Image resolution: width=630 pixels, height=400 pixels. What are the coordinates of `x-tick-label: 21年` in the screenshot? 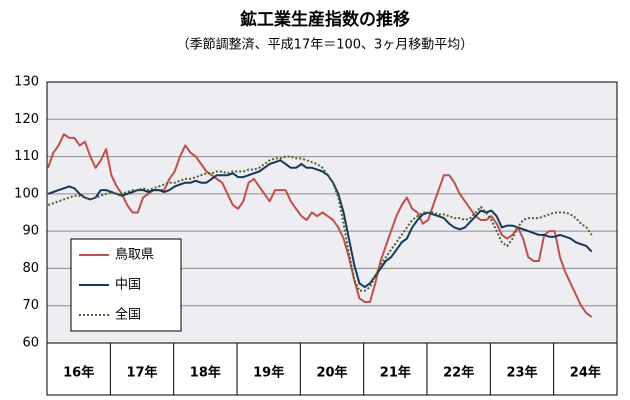 It's located at (395, 373).